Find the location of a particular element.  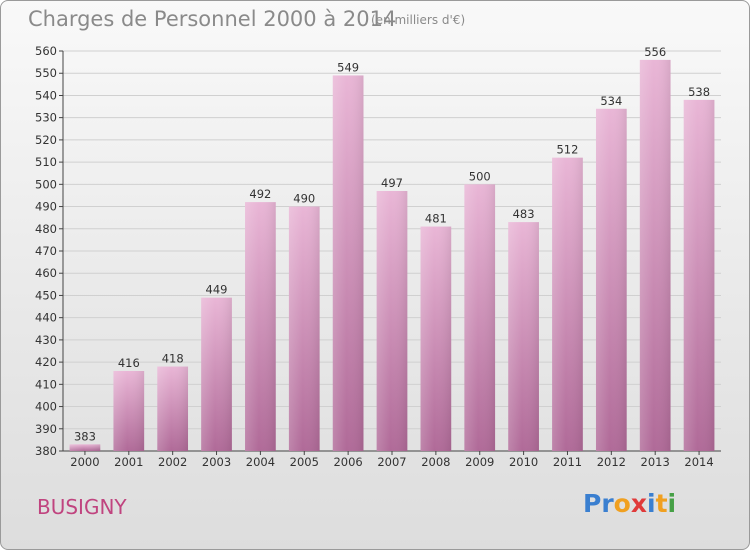

x-tick-label: 2005 is located at coordinates (304, 462).